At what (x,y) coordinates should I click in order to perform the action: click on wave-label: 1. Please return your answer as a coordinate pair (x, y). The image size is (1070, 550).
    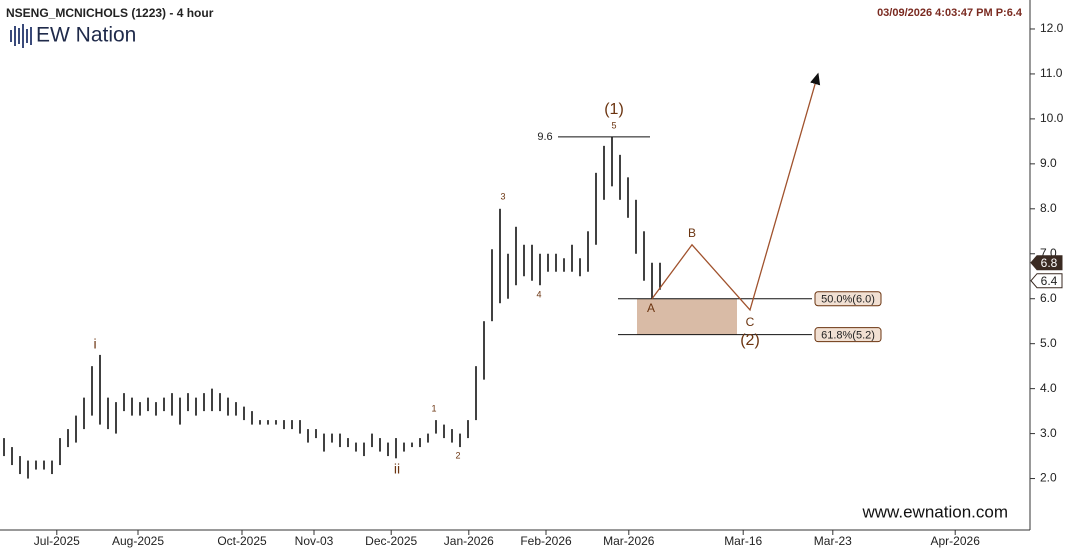
    Looking at the image, I should click on (433, 408).